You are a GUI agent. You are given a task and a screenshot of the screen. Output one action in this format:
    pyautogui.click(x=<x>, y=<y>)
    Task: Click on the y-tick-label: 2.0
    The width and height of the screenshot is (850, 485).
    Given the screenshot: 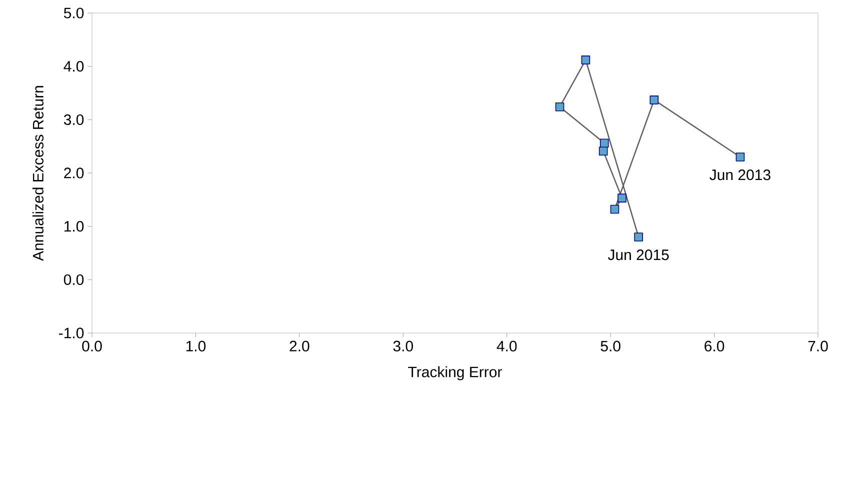 What is the action you would take?
    pyautogui.click(x=74, y=173)
    